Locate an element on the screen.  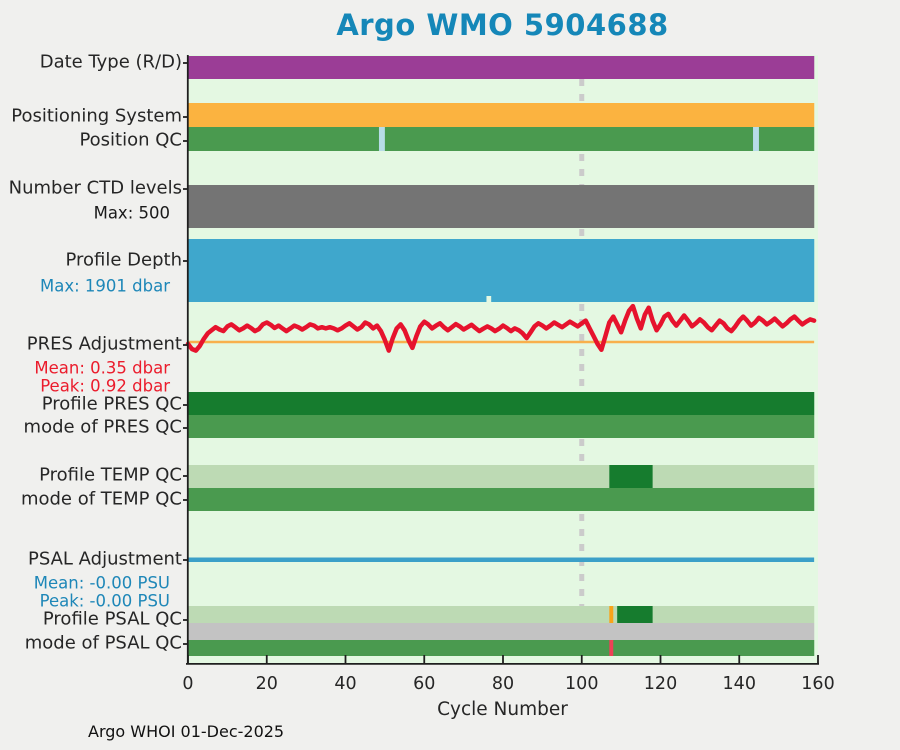
row-bar-ctd-levels is located at coordinates (501, 206).